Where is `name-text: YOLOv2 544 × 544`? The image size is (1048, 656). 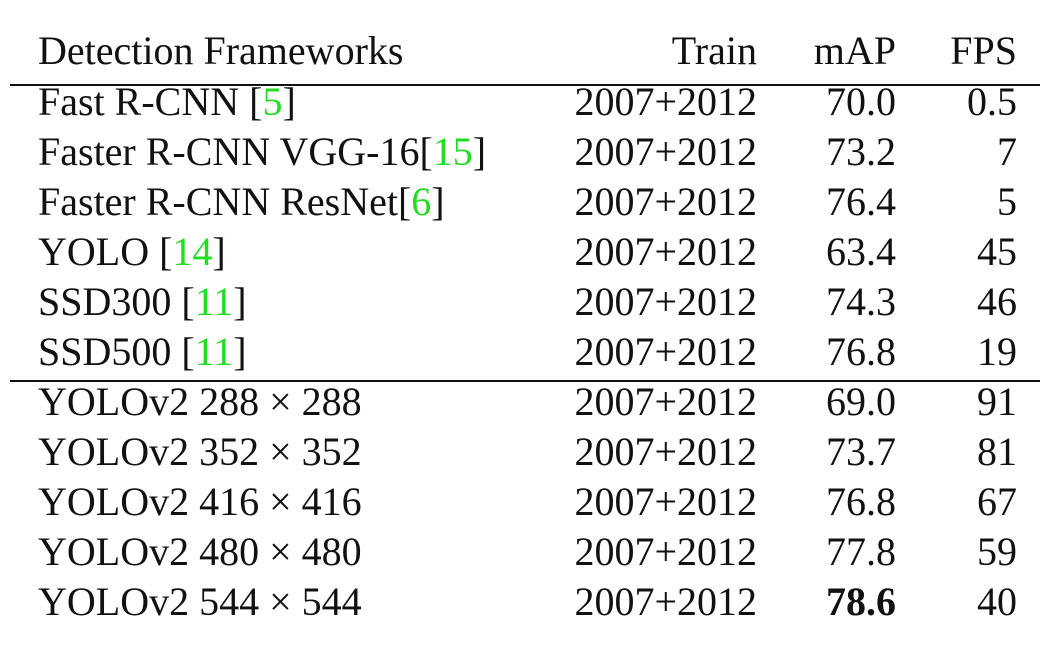 name-text: YOLOv2 544 × 544 is located at coordinates (200, 601).